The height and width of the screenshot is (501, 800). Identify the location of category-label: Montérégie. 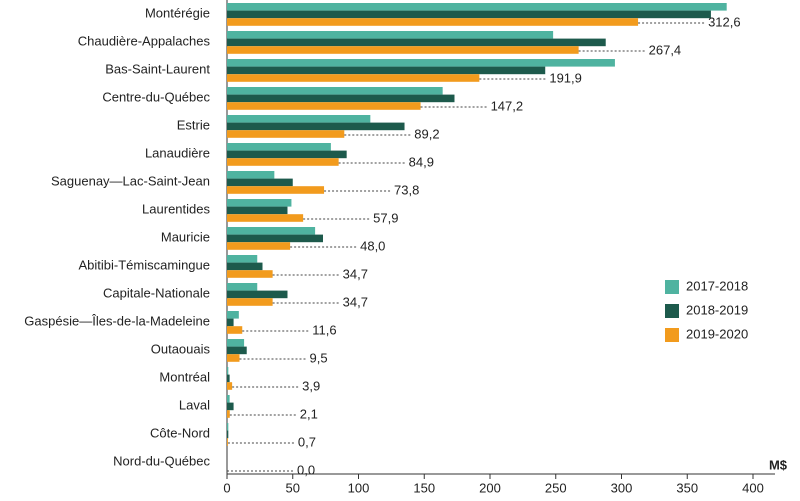
(177, 12).